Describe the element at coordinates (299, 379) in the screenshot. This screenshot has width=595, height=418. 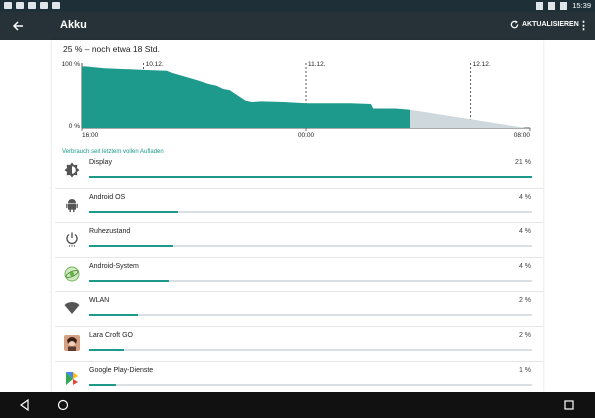
I see `usage-row: Google Play-Dienste 1 %` at that location.